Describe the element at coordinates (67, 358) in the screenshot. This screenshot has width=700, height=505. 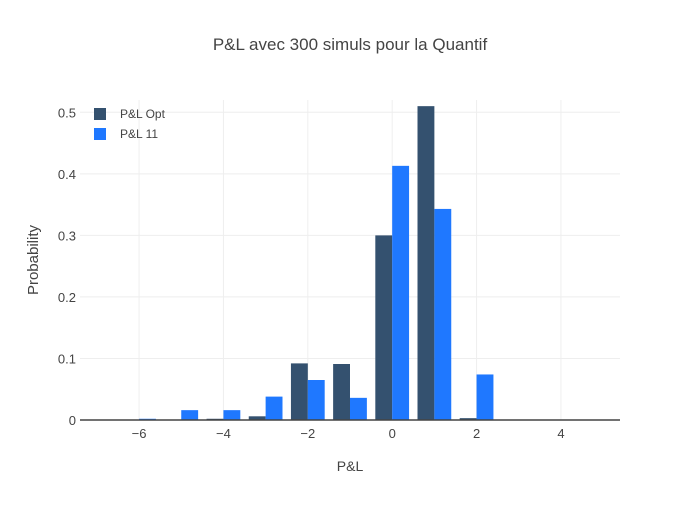
I see `y-tick-label: 0.1` at that location.